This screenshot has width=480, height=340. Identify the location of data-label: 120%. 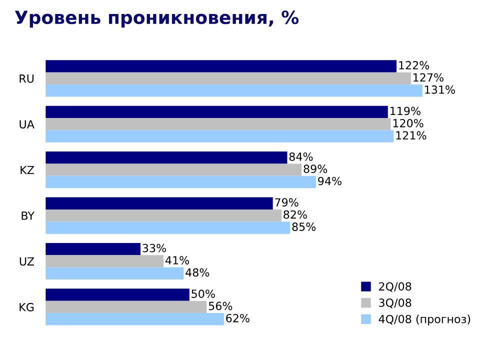
(408, 123).